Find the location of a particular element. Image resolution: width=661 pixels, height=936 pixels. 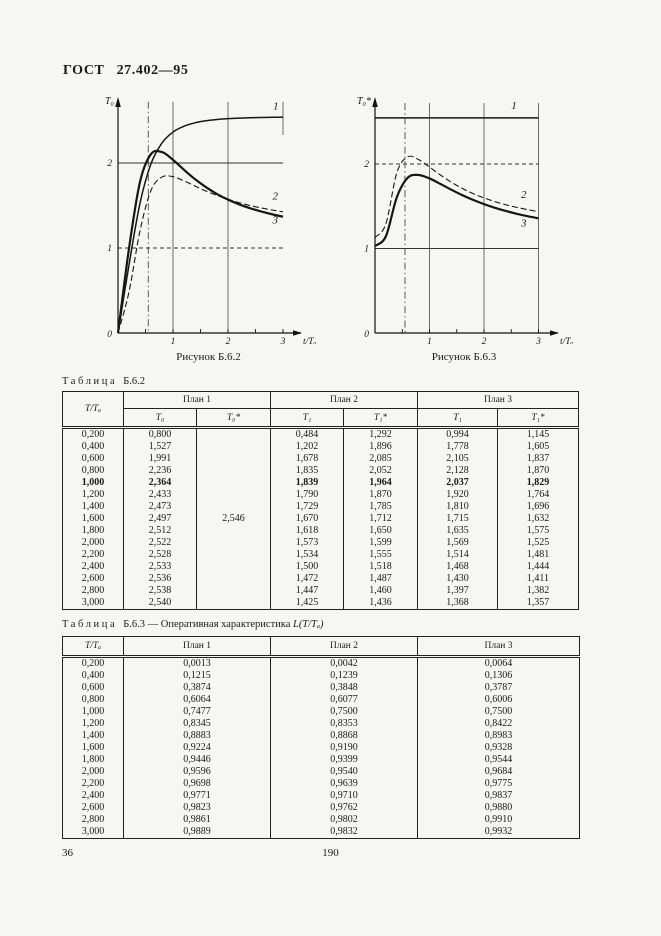

tick-label: 0 is located at coordinates (366, 335).